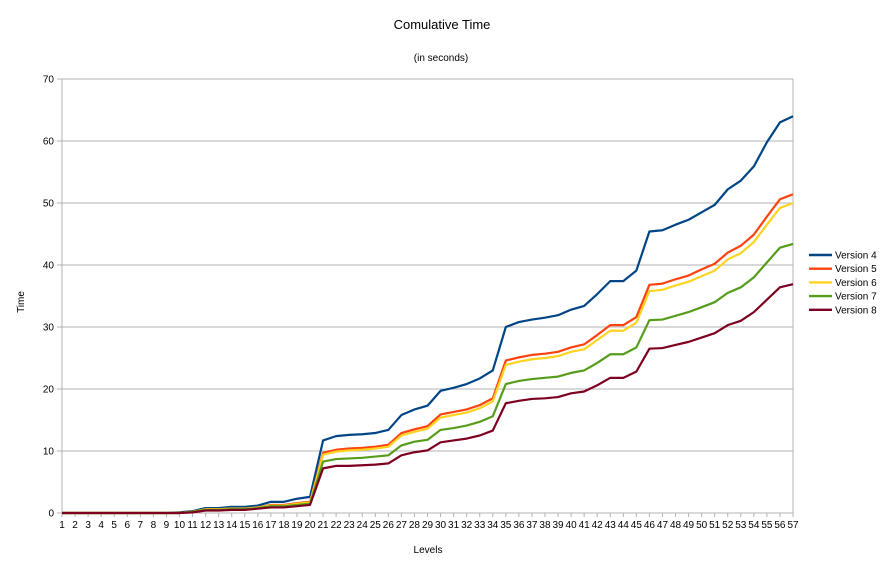 This screenshot has height=566, width=883. What do you see at coordinates (441, 58) in the screenshot?
I see `chart-subtitle: (in seconds)` at bounding box center [441, 58].